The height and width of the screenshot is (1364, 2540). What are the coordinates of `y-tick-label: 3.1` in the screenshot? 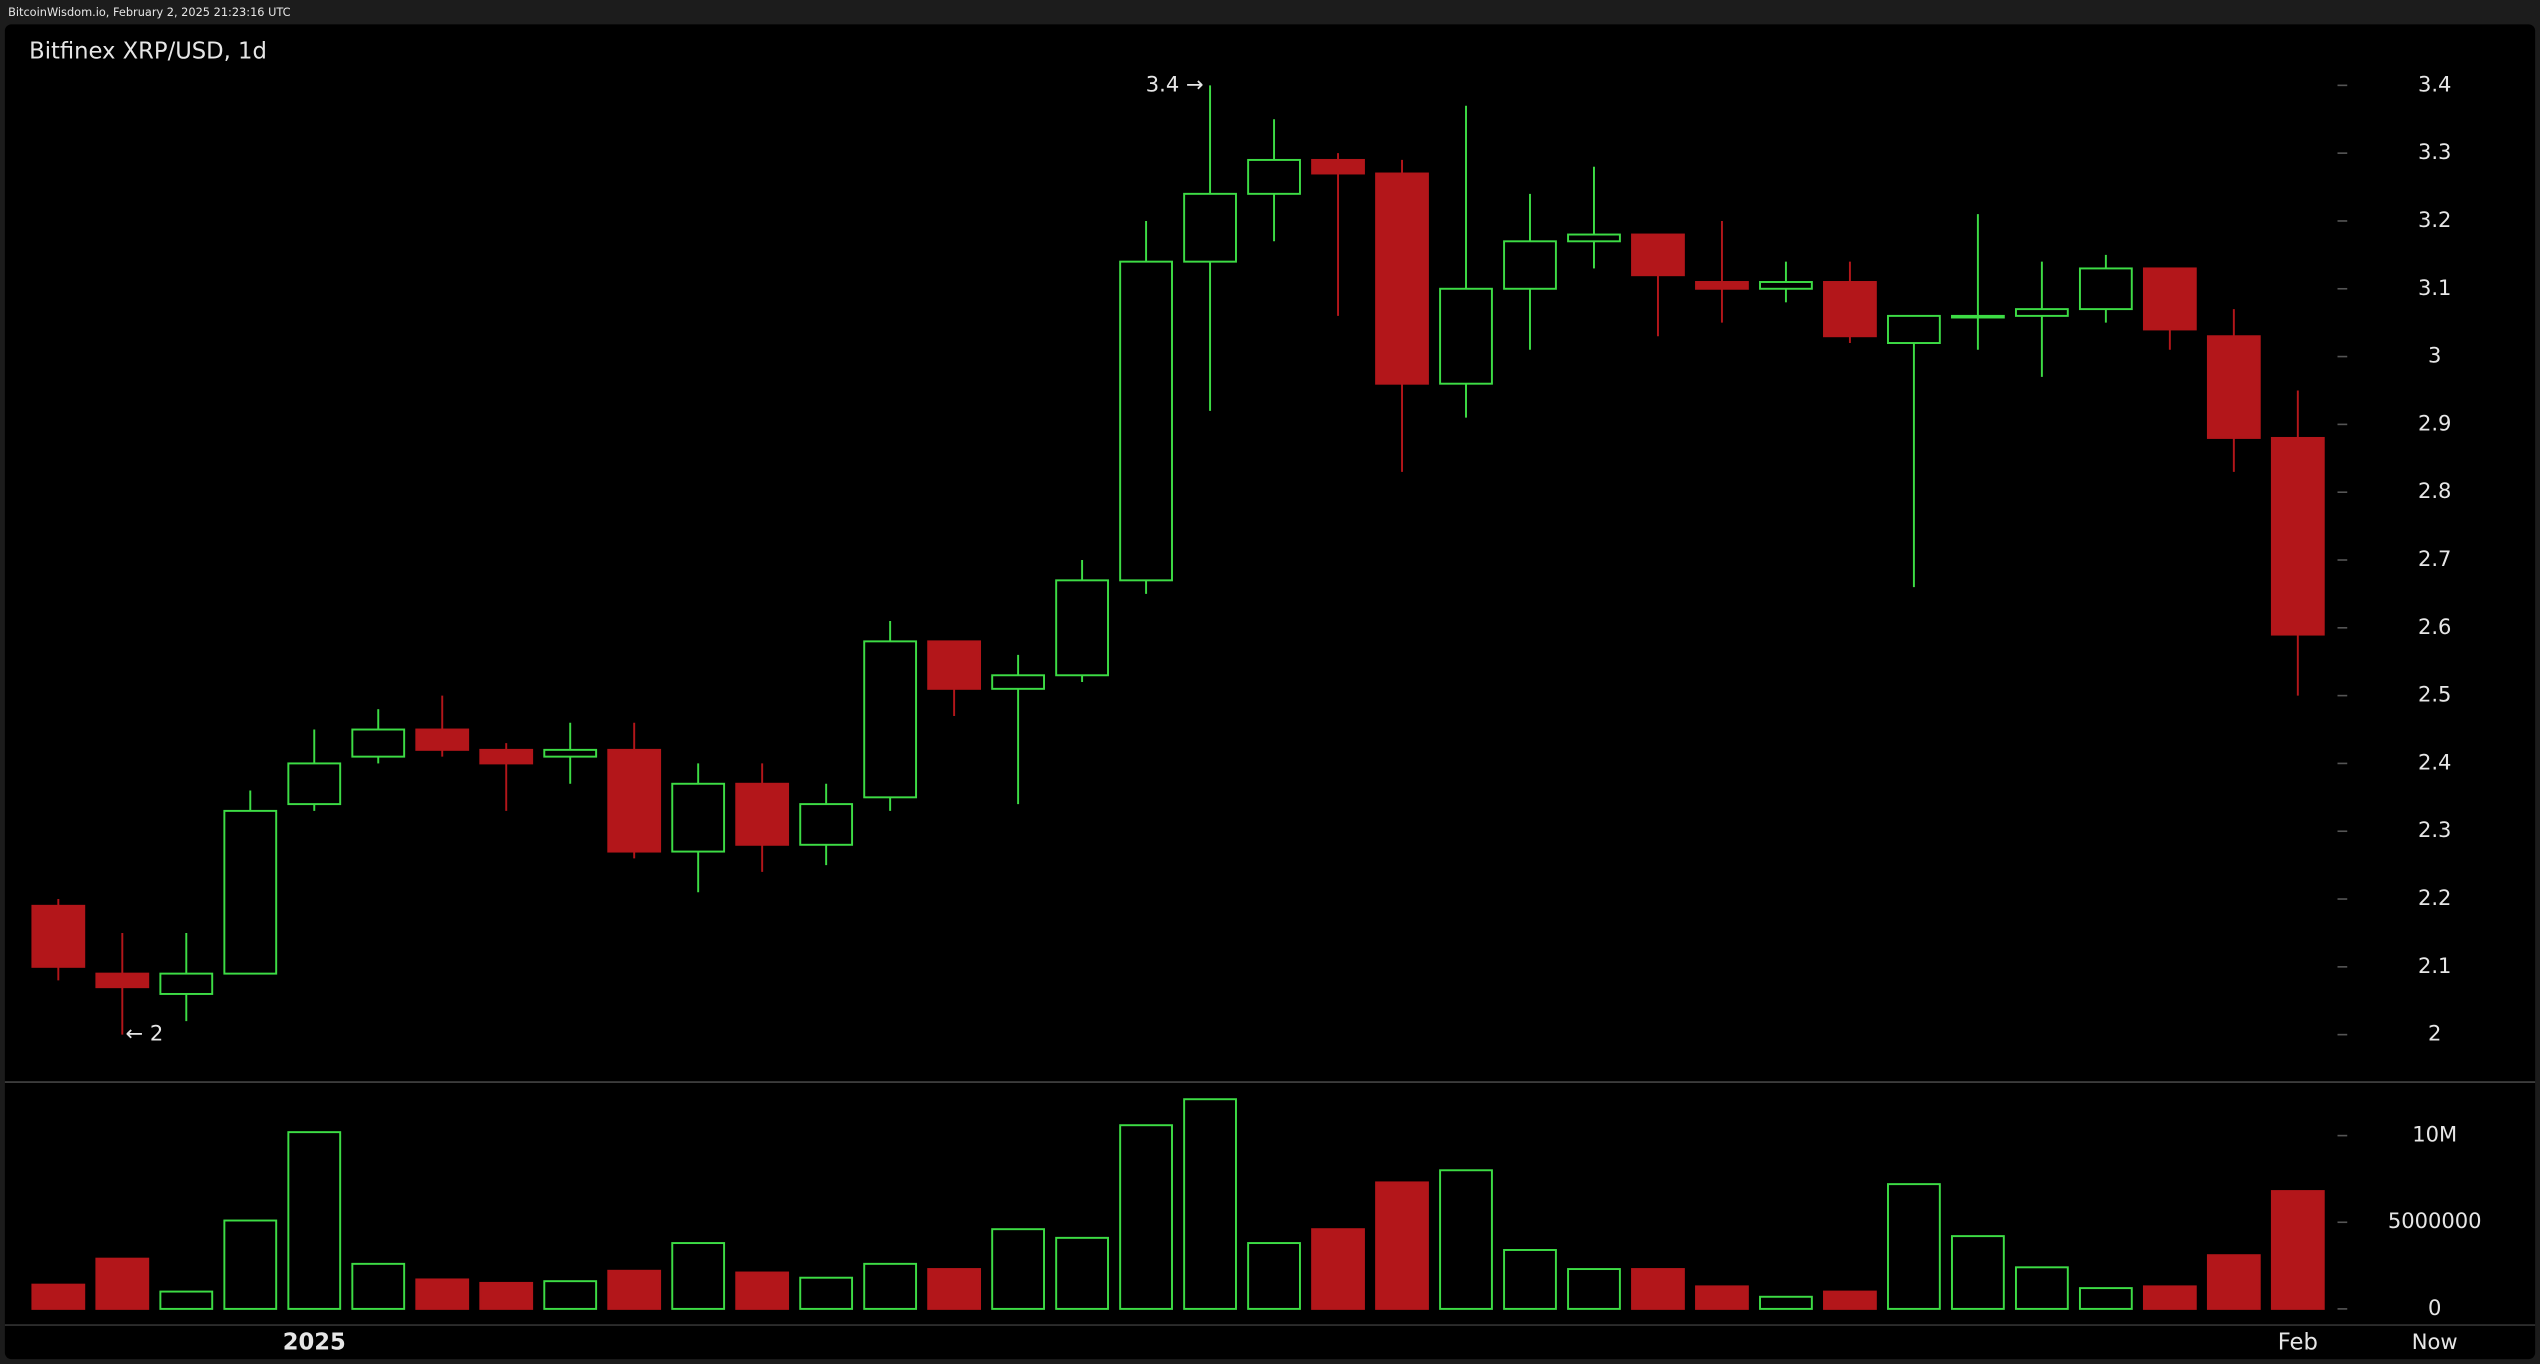 It's located at (2434, 287).